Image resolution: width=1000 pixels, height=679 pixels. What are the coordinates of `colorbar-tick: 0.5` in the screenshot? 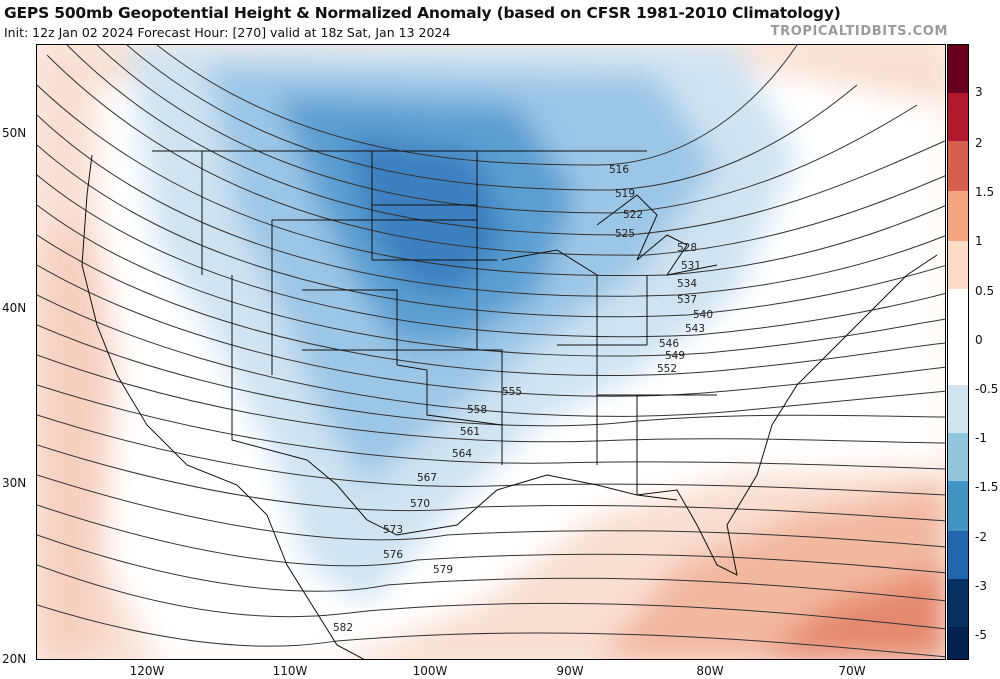 It's located at (985, 291).